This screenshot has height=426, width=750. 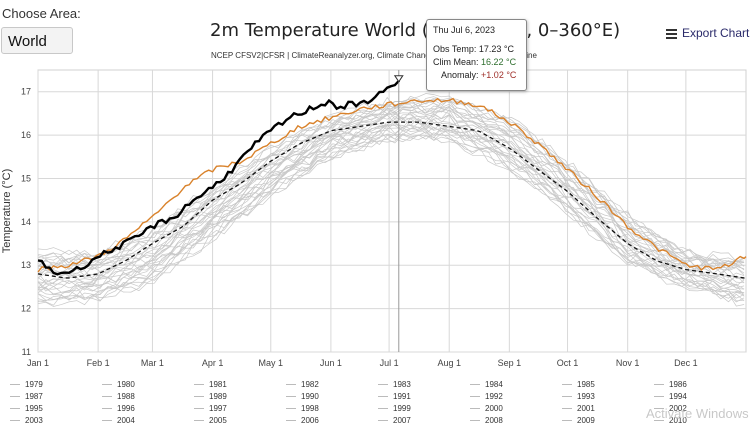 What do you see at coordinates (398, 79) in the screenshot?
I see `hover-marker` at bounding box center [398, 79].